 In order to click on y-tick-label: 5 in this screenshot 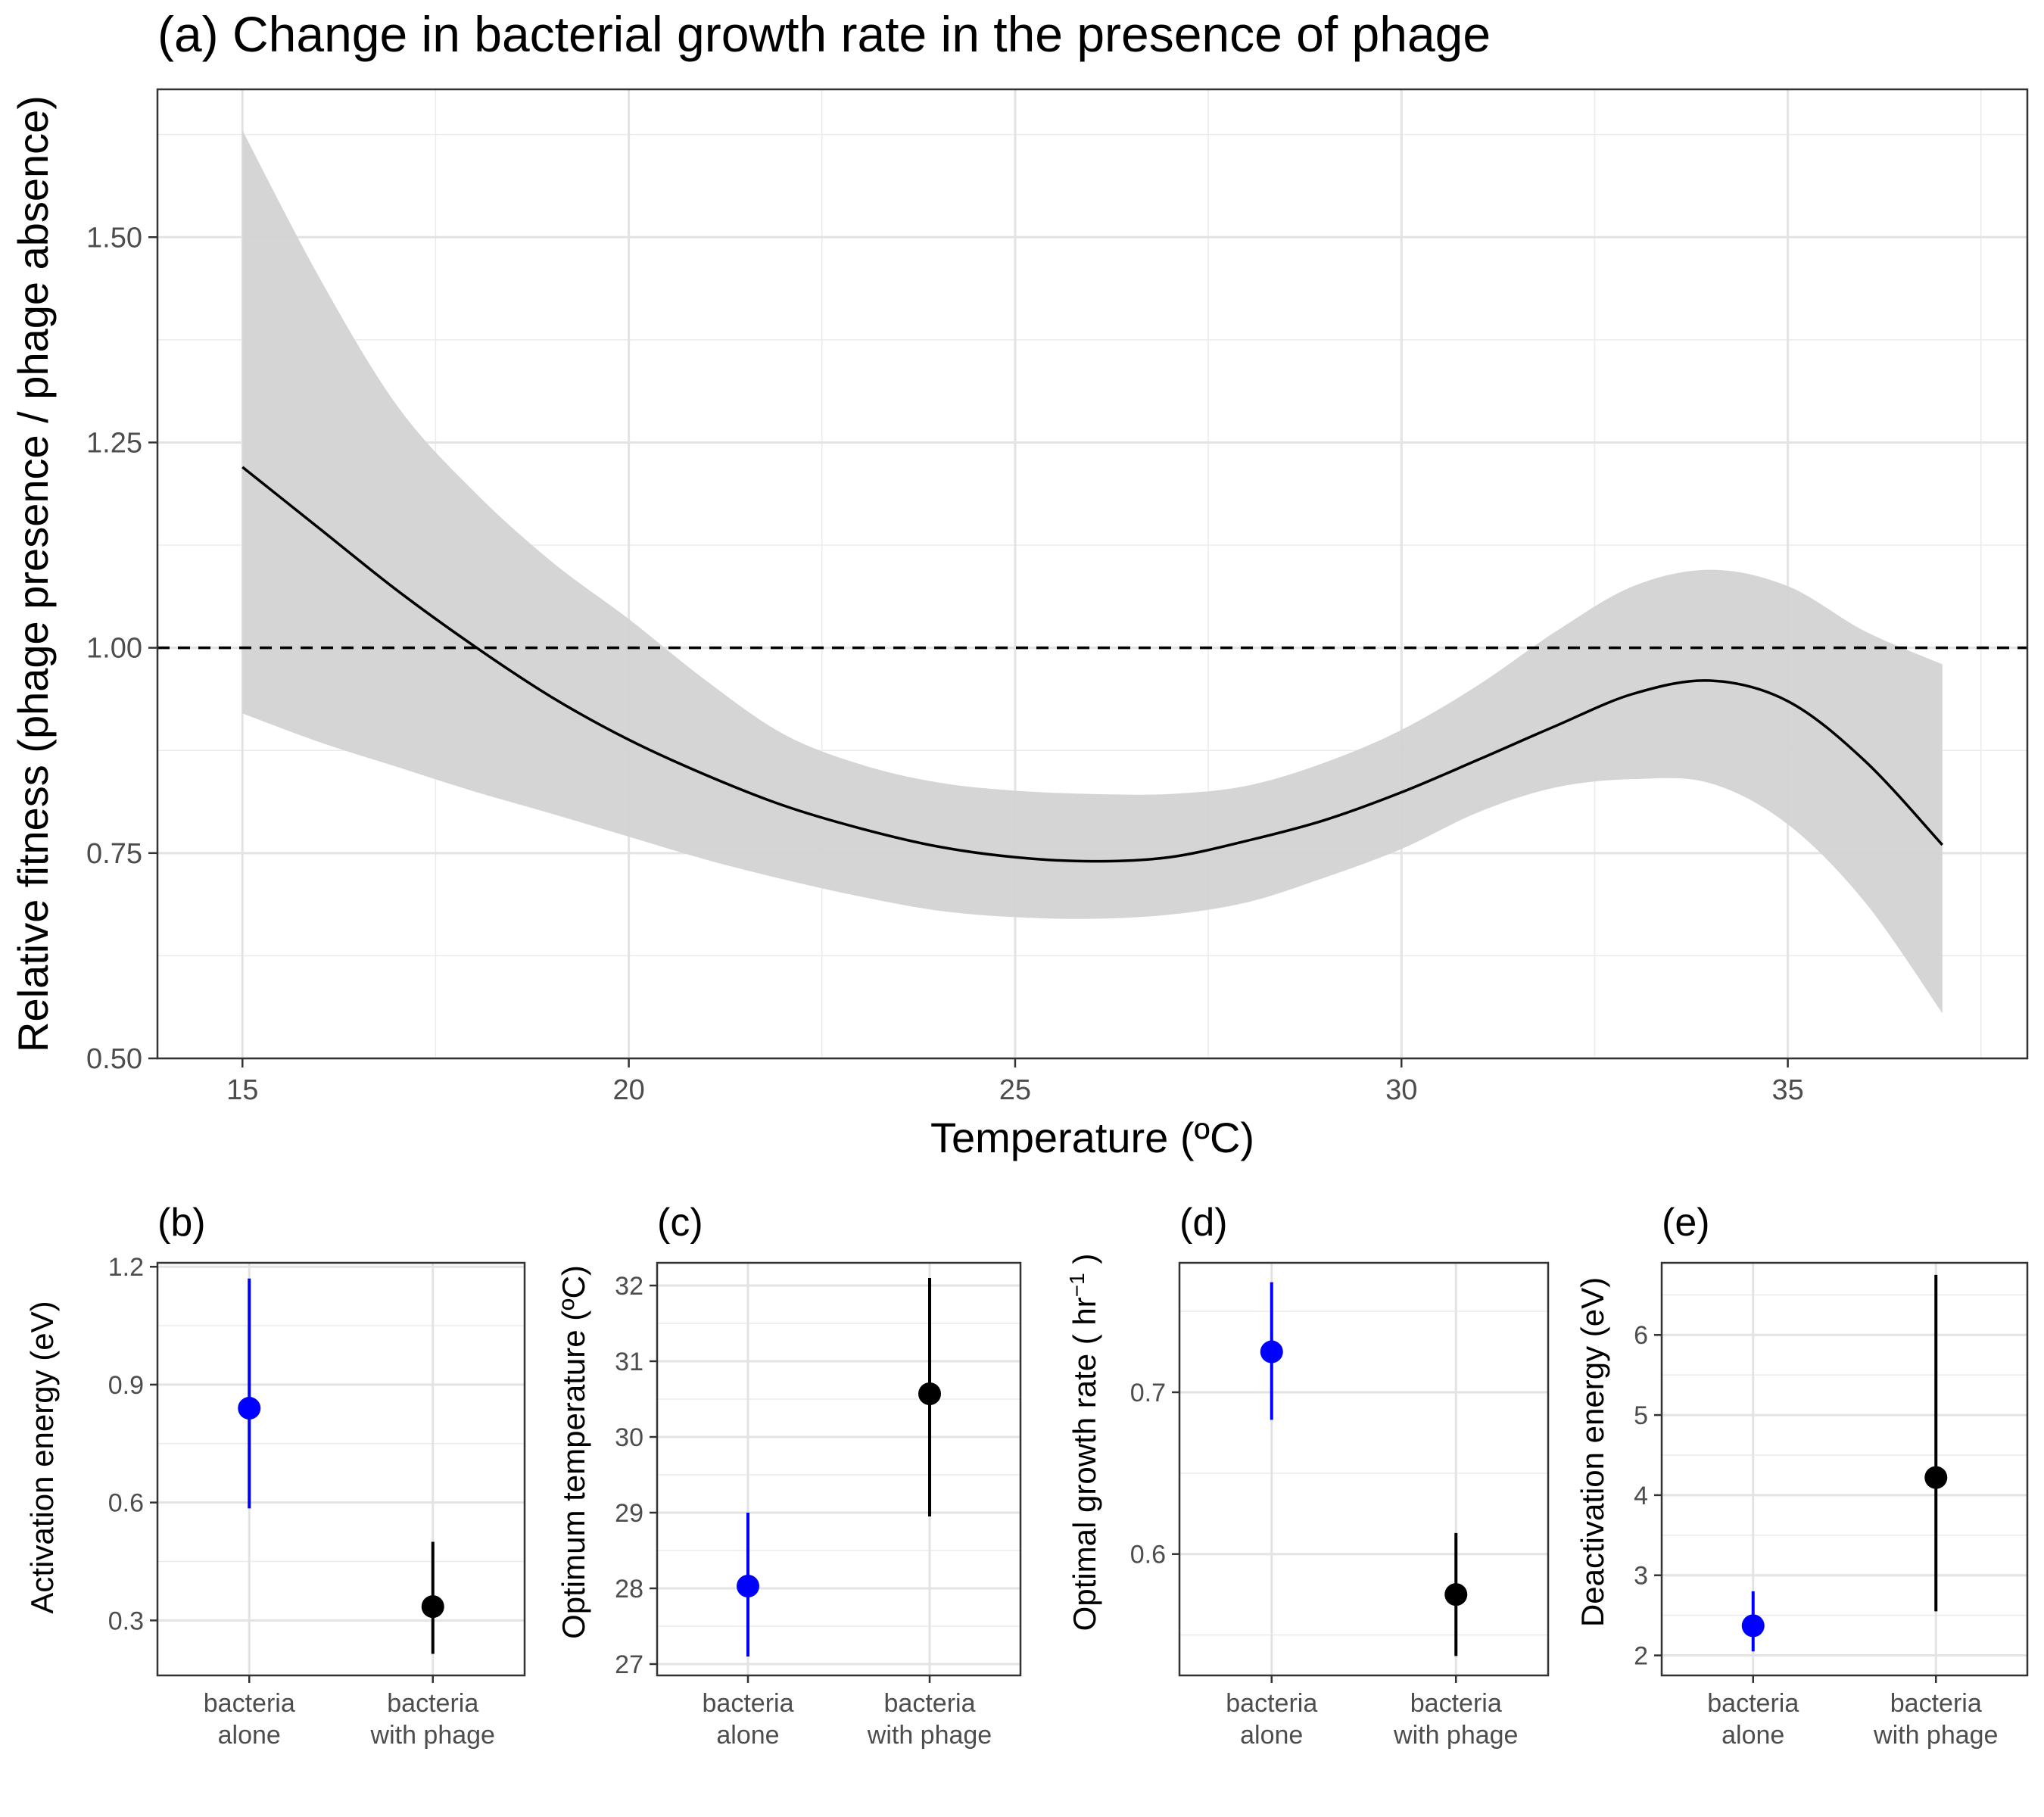, I will do `click(1641, 1415)`.